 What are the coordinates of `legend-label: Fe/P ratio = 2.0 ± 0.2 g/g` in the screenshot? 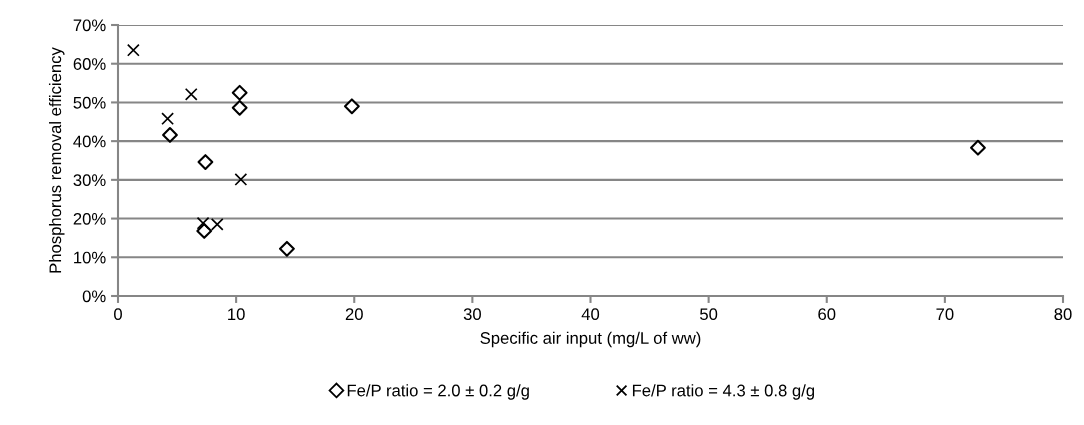 It's located at (438, 392).